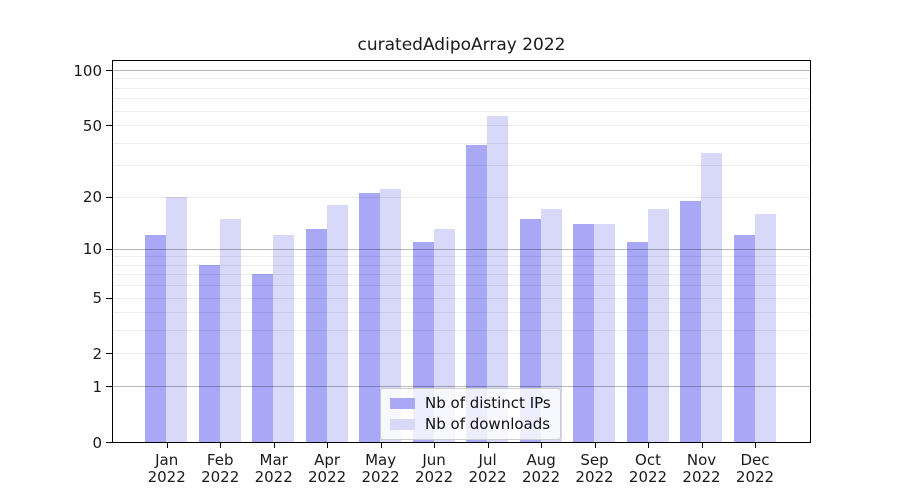 The image size is (900, 500). I want to click on x-label-aug: Aug 2022, so click(541, 469).